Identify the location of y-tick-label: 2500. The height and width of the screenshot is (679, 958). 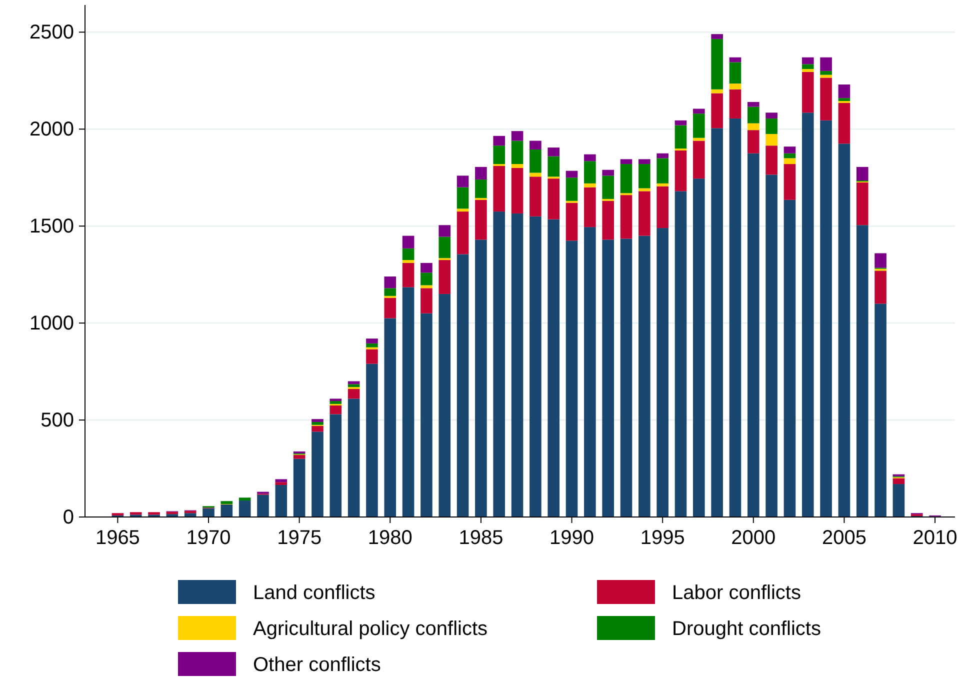
(52, 33).